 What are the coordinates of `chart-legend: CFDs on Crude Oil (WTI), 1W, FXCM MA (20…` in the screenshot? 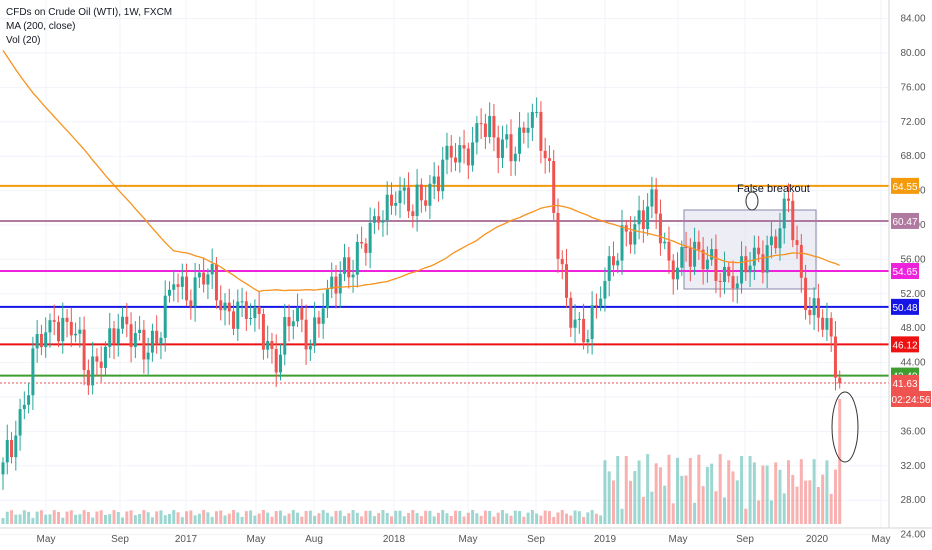 It's located at (89, 27).